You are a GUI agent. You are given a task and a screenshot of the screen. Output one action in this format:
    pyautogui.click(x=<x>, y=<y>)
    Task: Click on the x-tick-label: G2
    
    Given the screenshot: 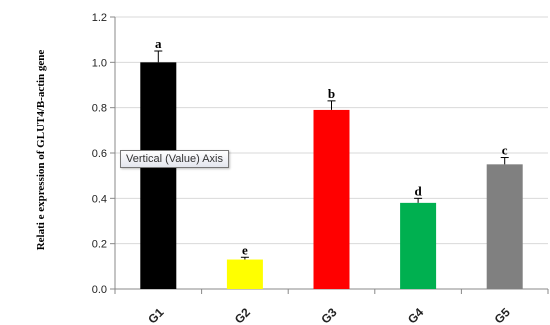 What is the action you would take?
    pyautogui.click(x=242, y=315)
    